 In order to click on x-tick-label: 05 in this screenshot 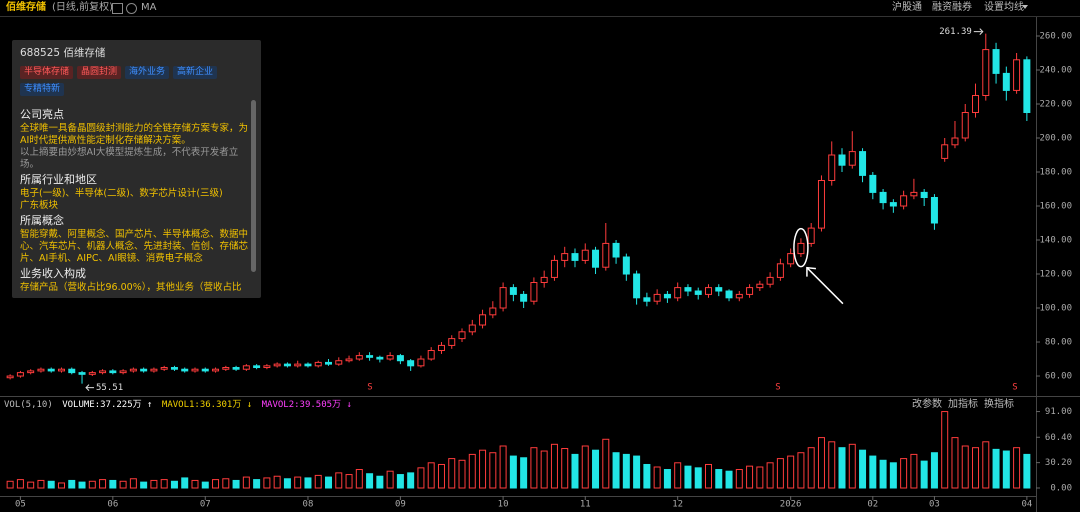, I will do `click(20, 505)`.